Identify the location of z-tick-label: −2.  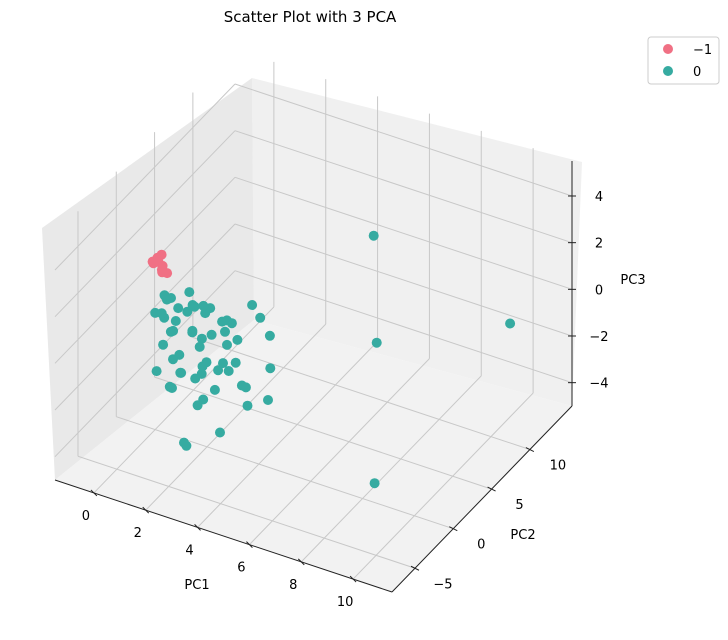
(598, 337).